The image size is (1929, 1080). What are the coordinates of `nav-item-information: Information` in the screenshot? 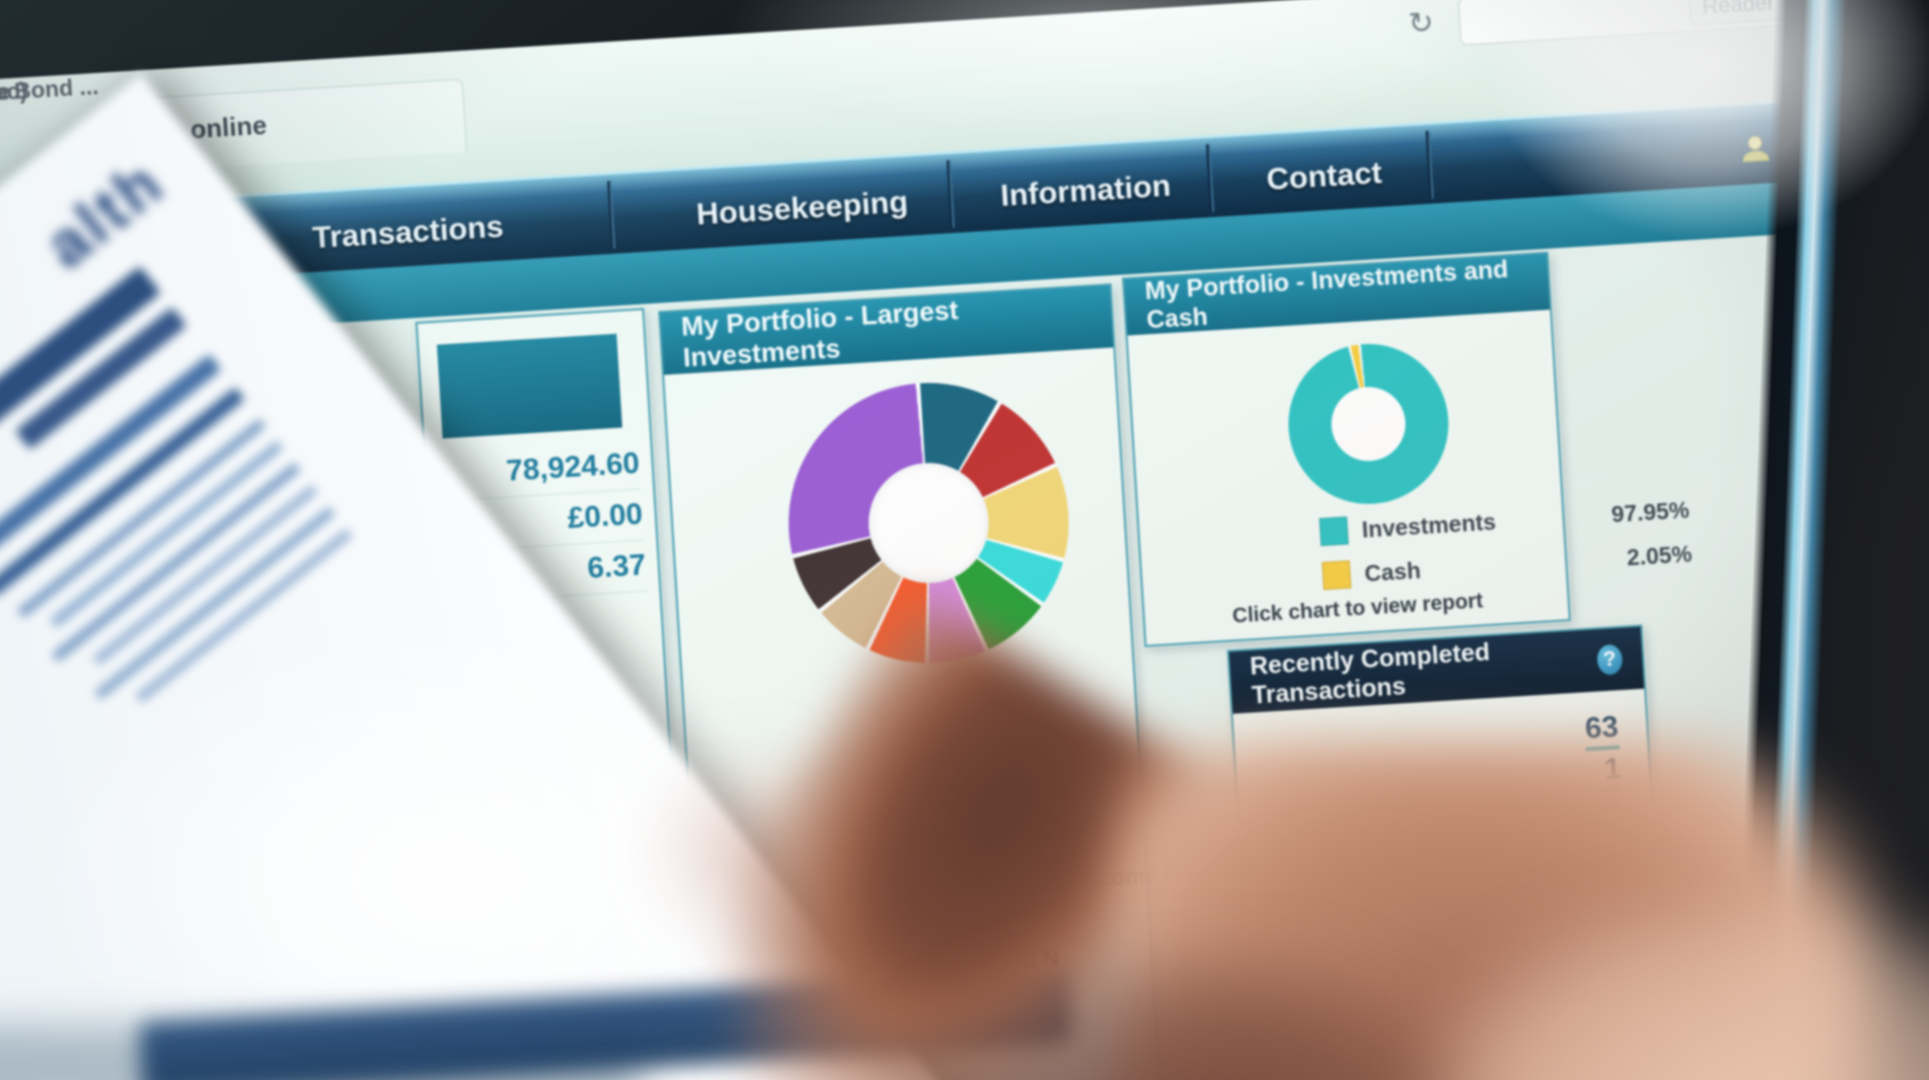 It's located at (1085, 190).